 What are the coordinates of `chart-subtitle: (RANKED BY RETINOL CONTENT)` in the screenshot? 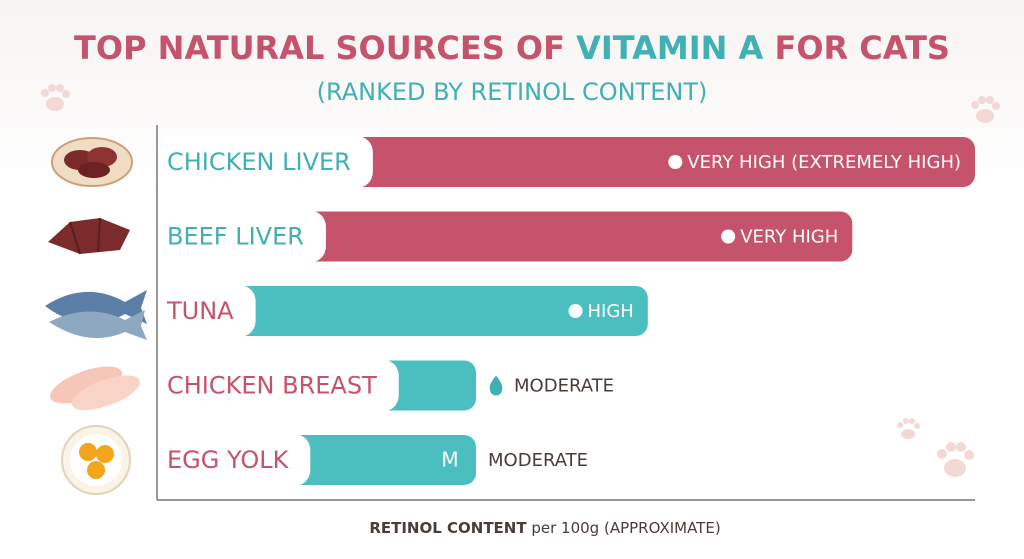 It's located at (512, 92).